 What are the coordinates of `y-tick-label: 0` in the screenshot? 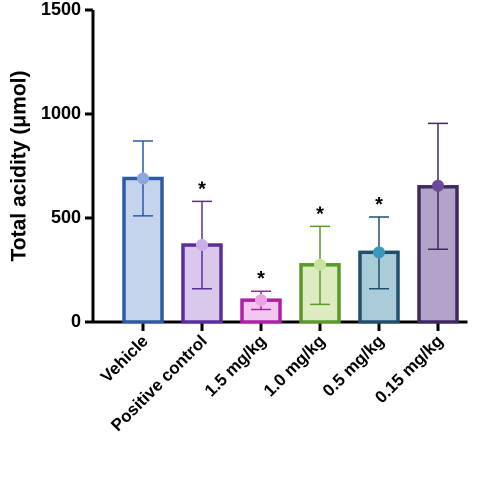 It's located at (76, 321).